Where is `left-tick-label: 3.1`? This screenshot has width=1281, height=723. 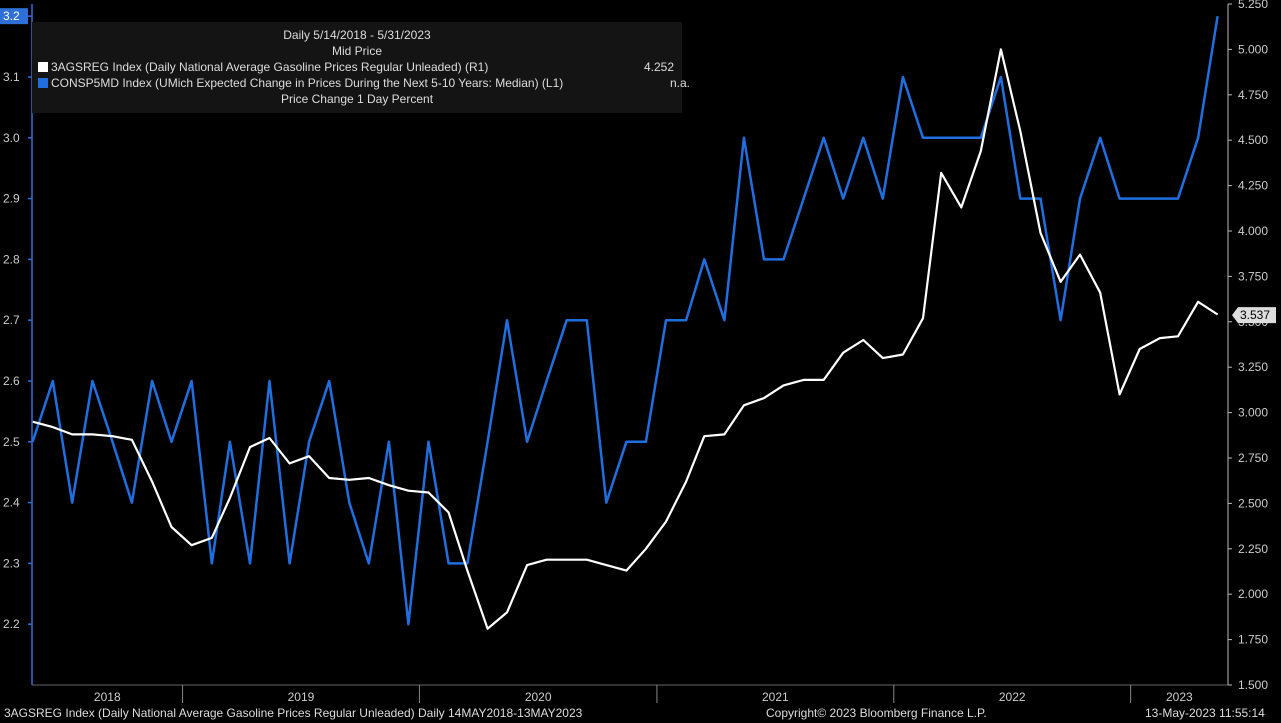 left-tick-label: 3.1 is located at coordinates (11, 77).